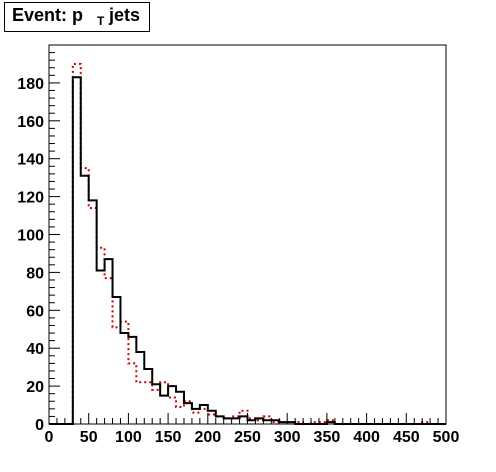  What do you see at coordinates (168, 437) in the screenshot?
I see `x-tick-label: 150` at bounding box center [168, 437].